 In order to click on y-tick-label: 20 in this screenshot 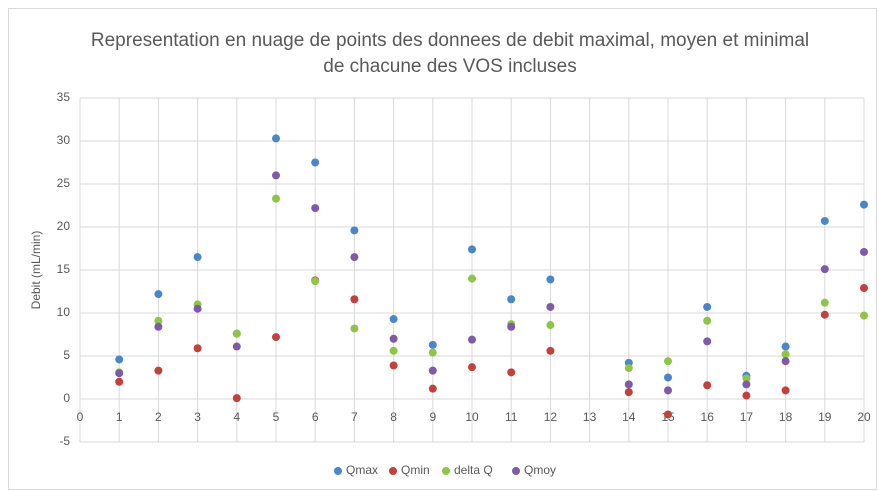, I will do `click(64, 226)`.